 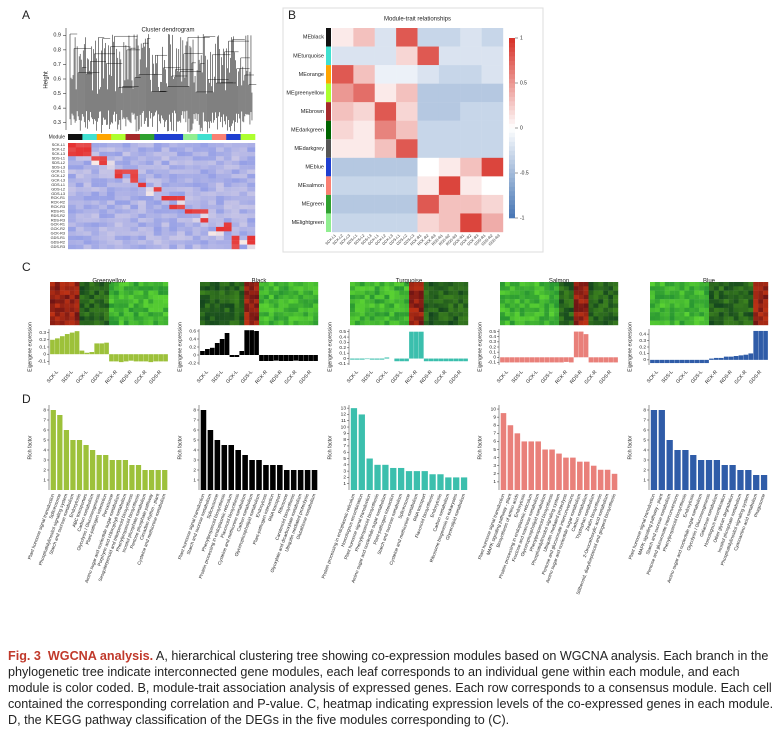 What do you see at coordinates (57, 137) in the screenshot?
I see `module-label: Module` at bounding box center [57, 137].